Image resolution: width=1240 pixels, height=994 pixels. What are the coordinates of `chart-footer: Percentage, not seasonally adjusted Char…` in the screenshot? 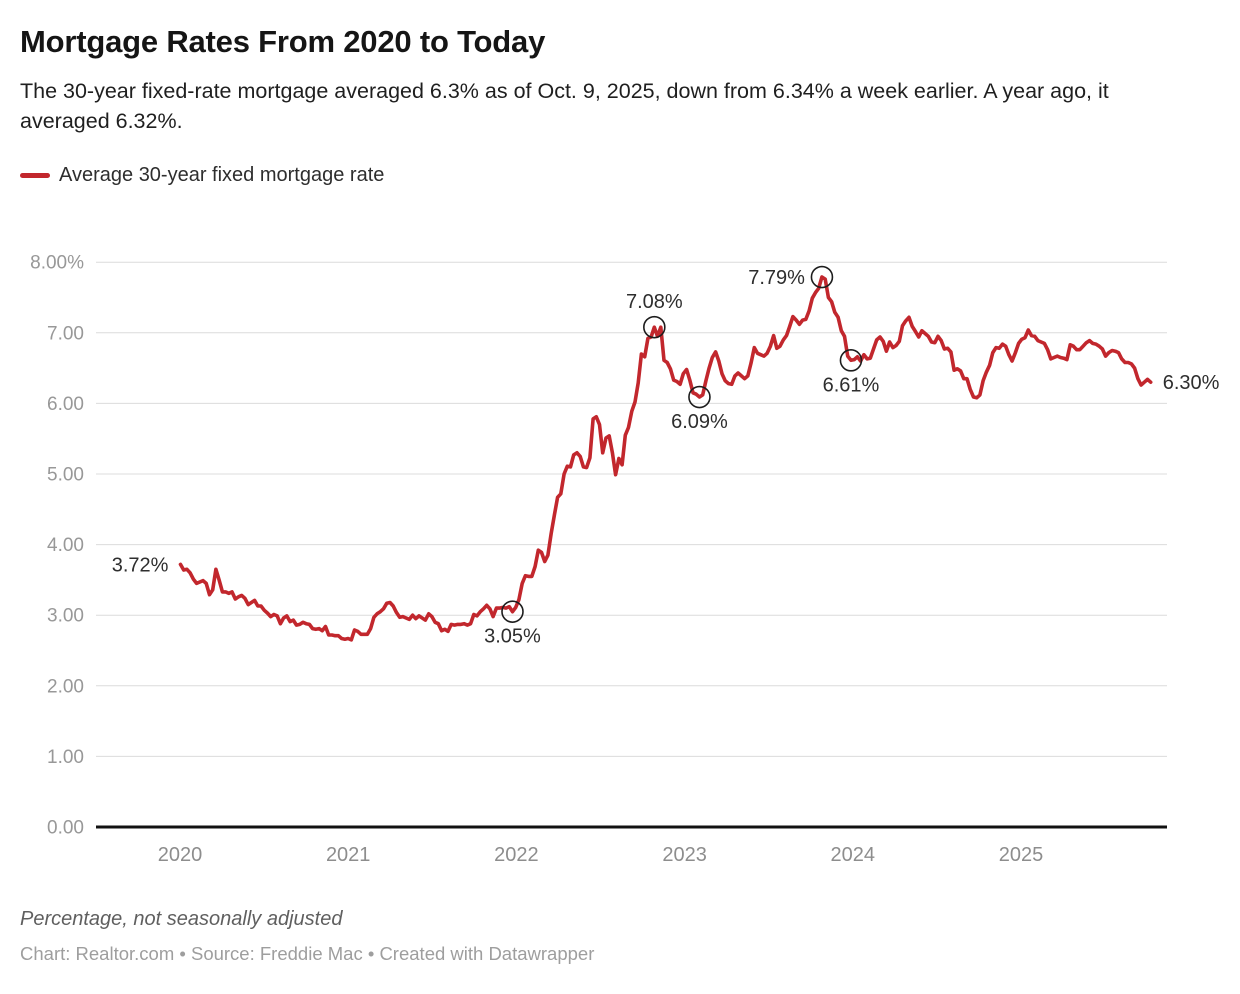 It's located at (307, 936).